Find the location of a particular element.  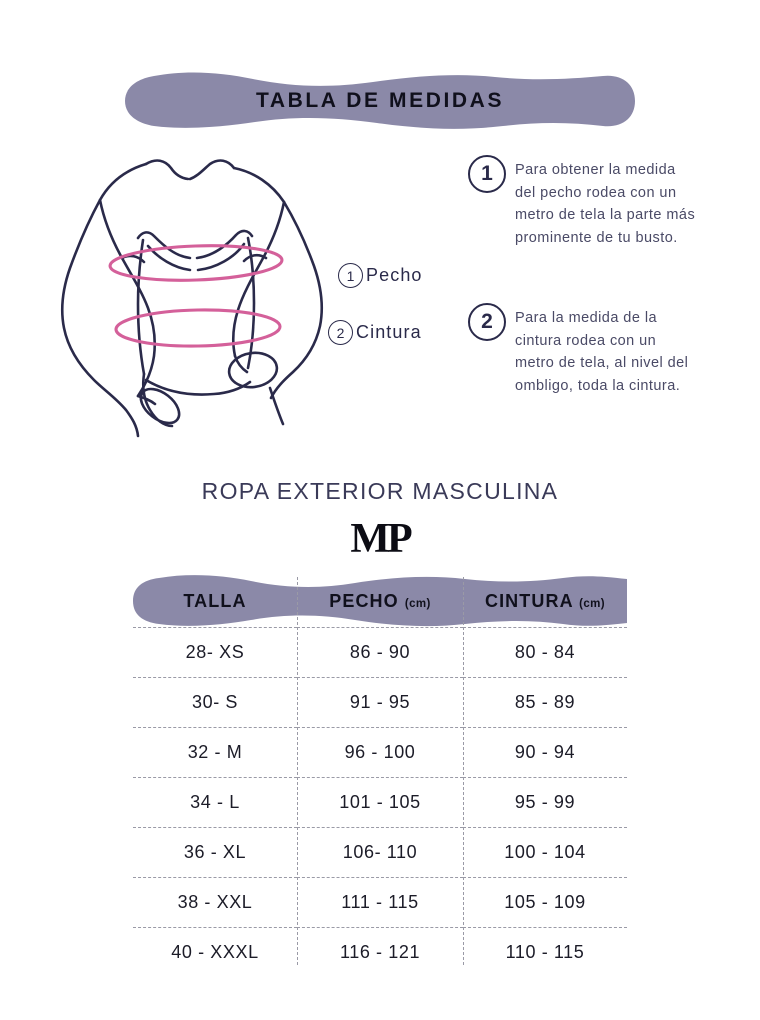

cell-talla: 32 - M is located at coordinates (215, 752).